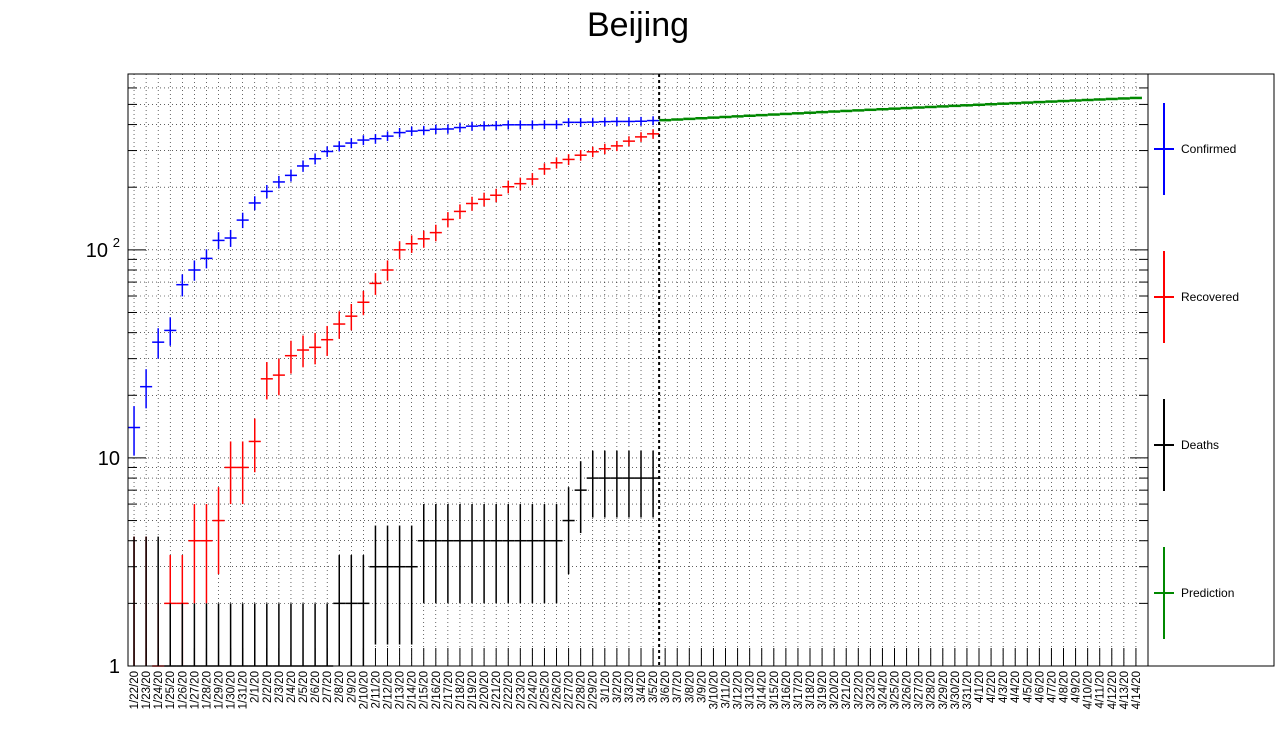 The width and height of the screenshot is (1276, 740). I want to click on x-tick-label: 3/31/20, so click(968, 690).